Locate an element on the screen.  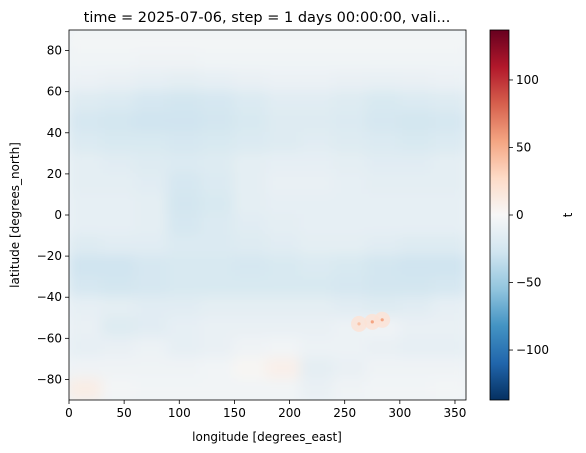
x-tick-label: 100 is located at coordinates (179, 413).